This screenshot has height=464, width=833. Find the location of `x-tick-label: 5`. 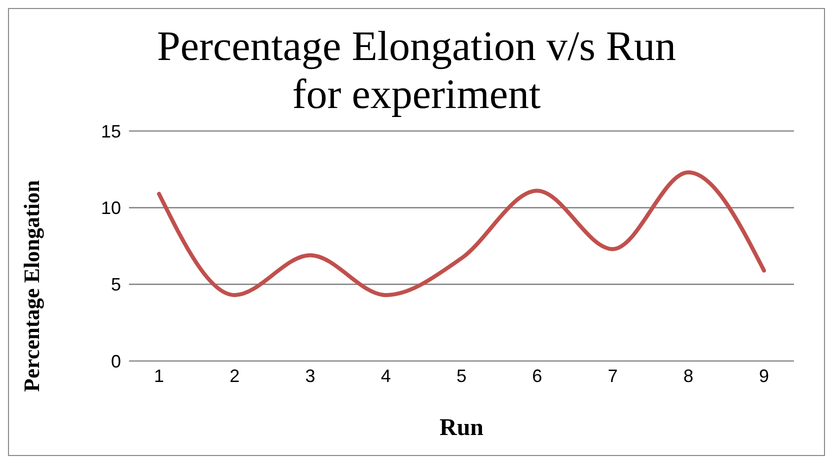

x-tick-label: 5 is located at coordinates (461, 376).